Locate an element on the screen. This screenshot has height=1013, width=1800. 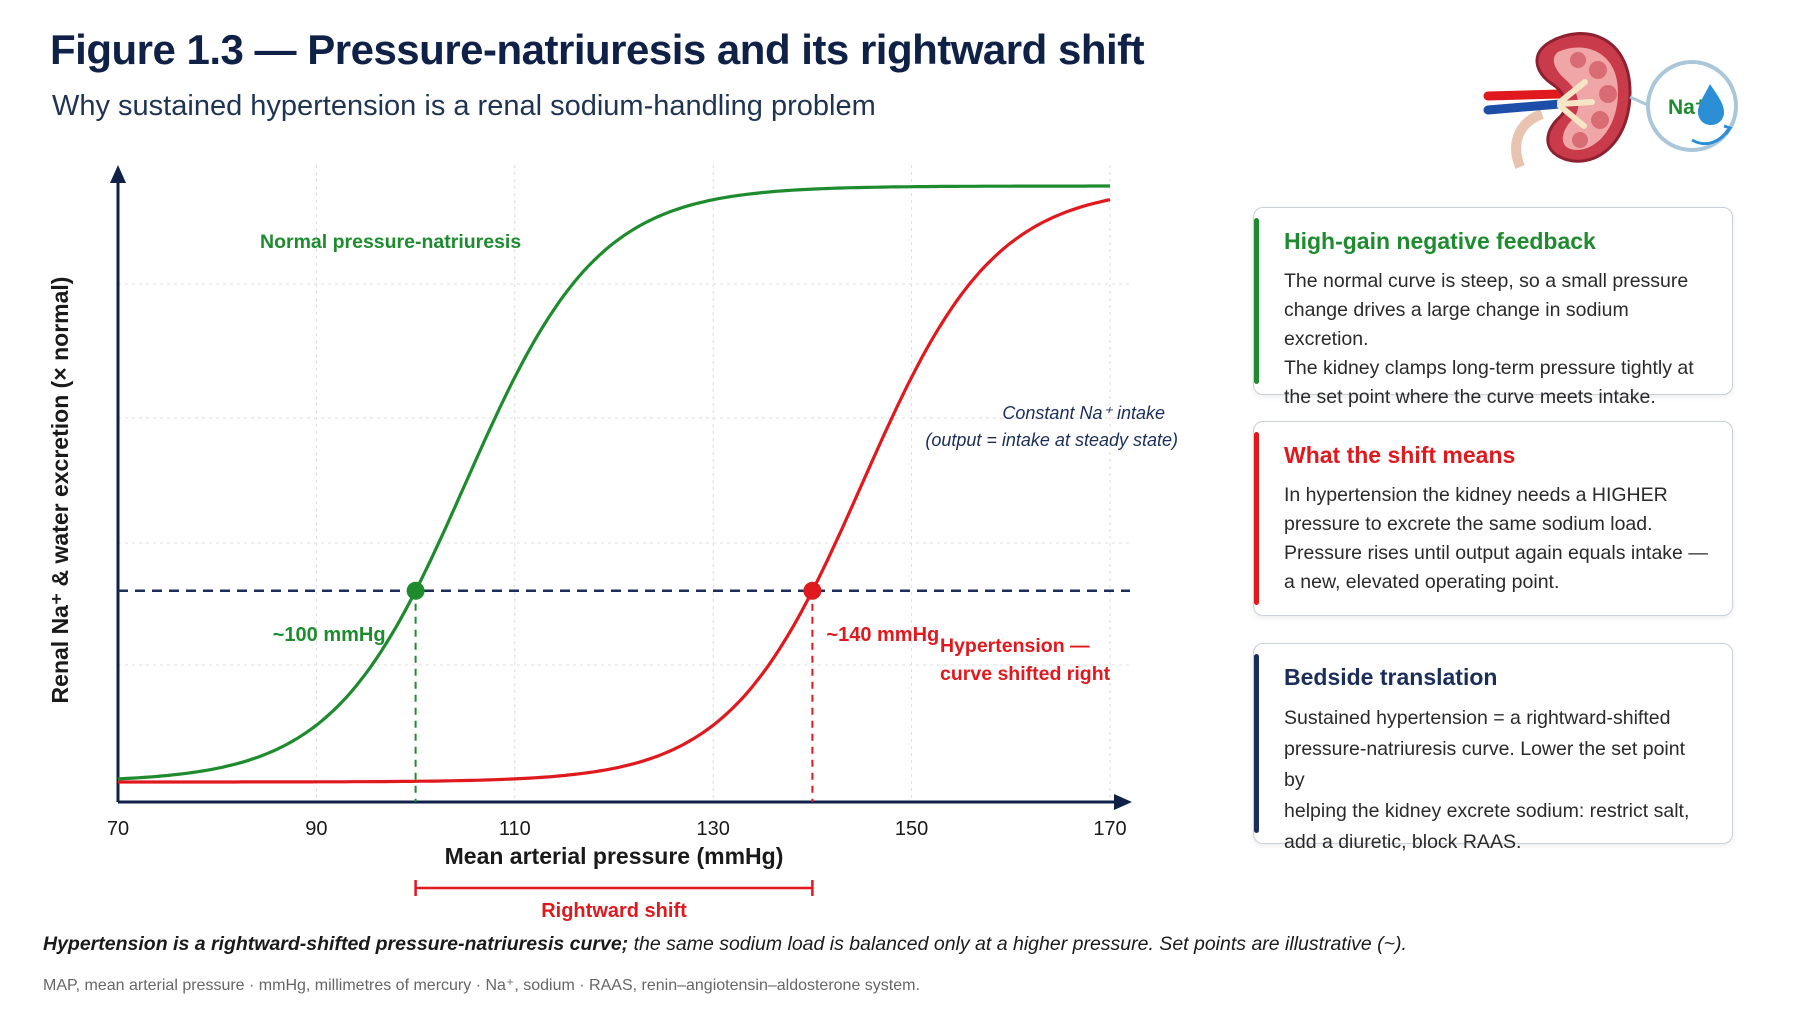
y-axis-arrow is located at coordinates (118, 174).